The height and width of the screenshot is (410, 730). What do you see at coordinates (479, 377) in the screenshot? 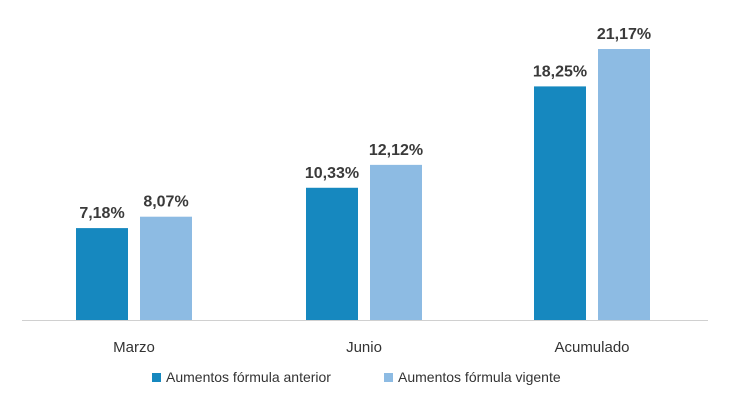
I see `legend-label-series-2: Aumentos fórmula vigente` at bounding box center [479, 377].